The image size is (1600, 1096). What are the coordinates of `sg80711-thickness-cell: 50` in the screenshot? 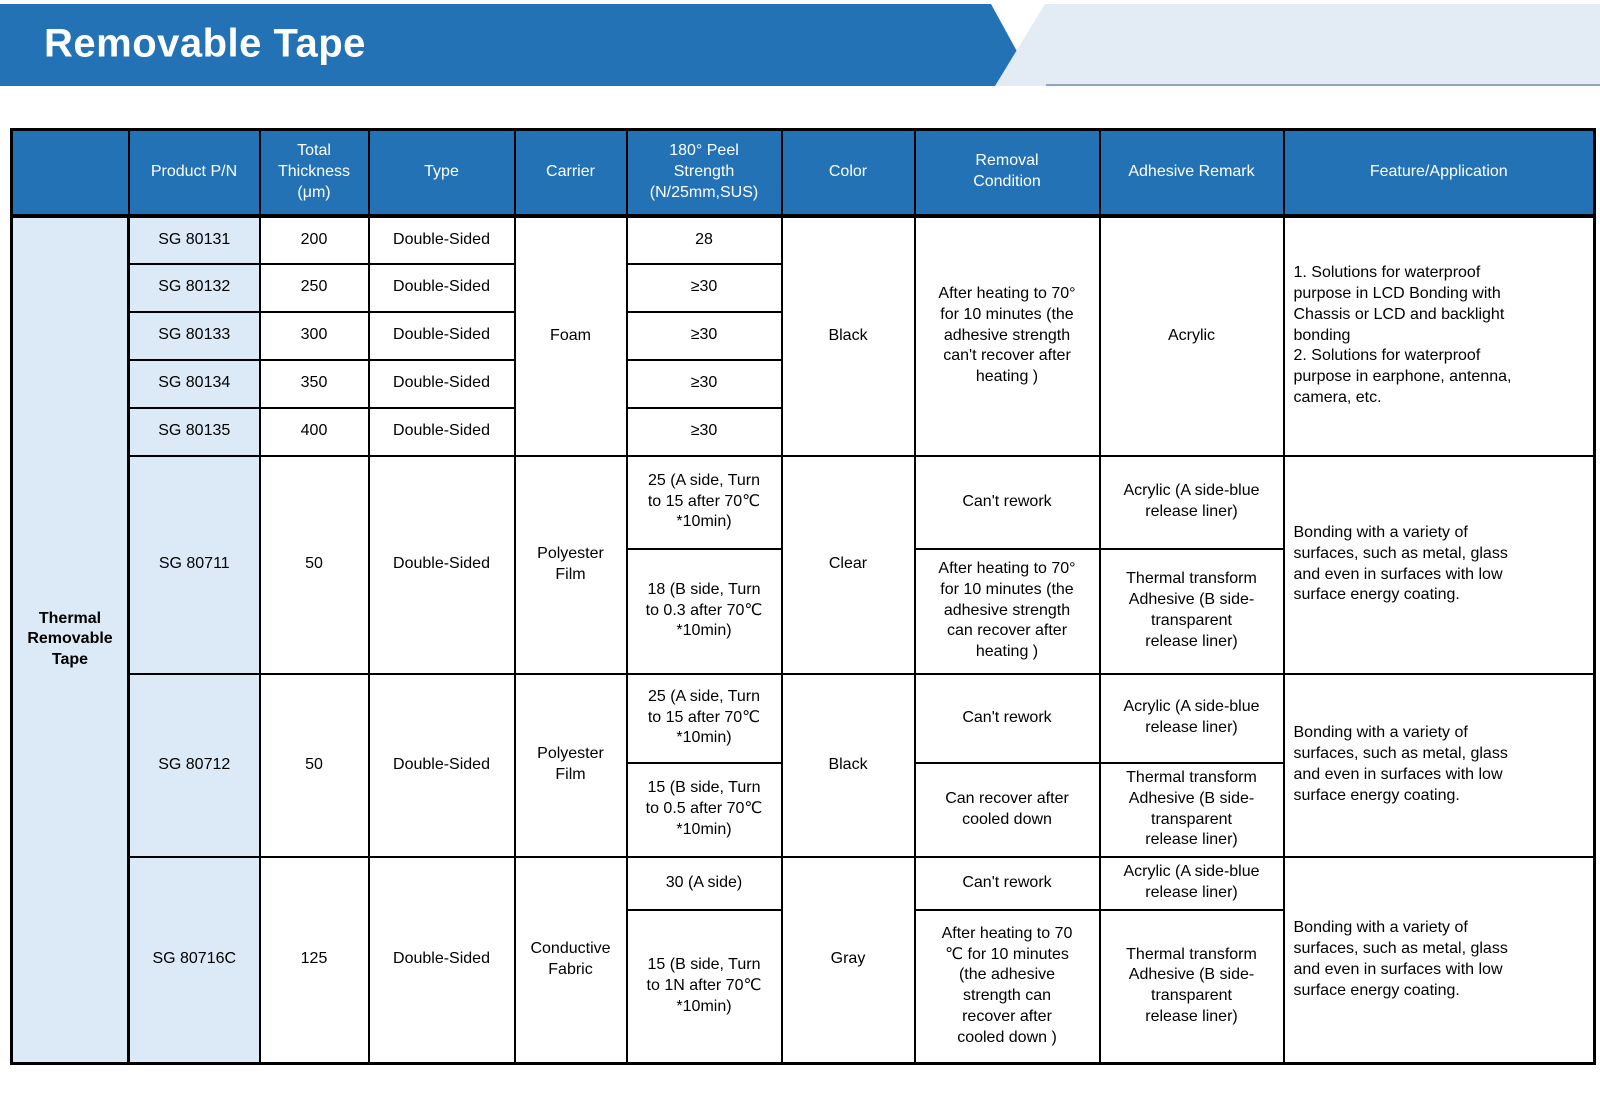 It's located at (314, 564).